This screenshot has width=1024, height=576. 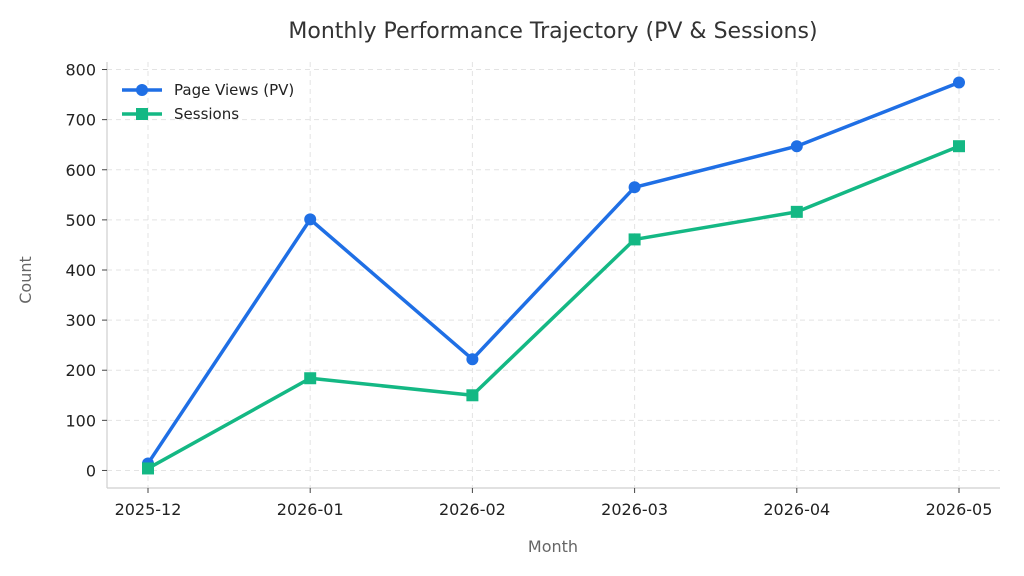 I want to click on y-tick-label: 200, so click(x=80, y=370).